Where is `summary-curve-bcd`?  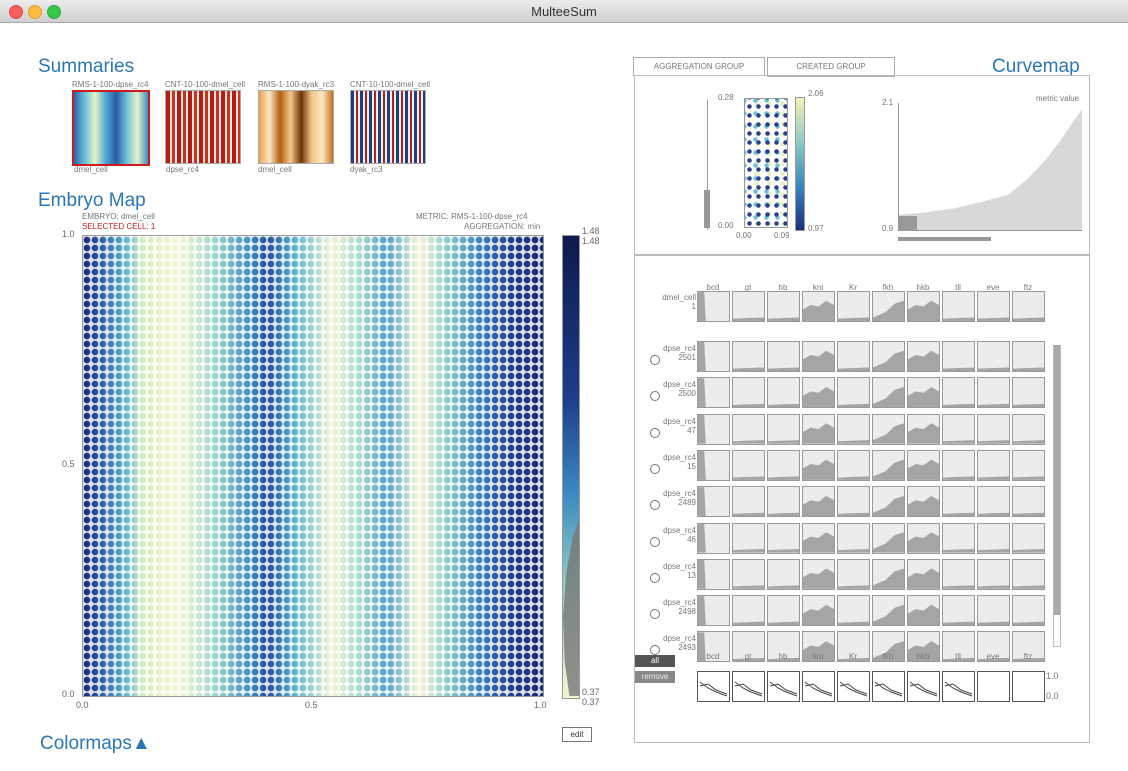 summary-curve-bcd is located at coordinates (713, 686).